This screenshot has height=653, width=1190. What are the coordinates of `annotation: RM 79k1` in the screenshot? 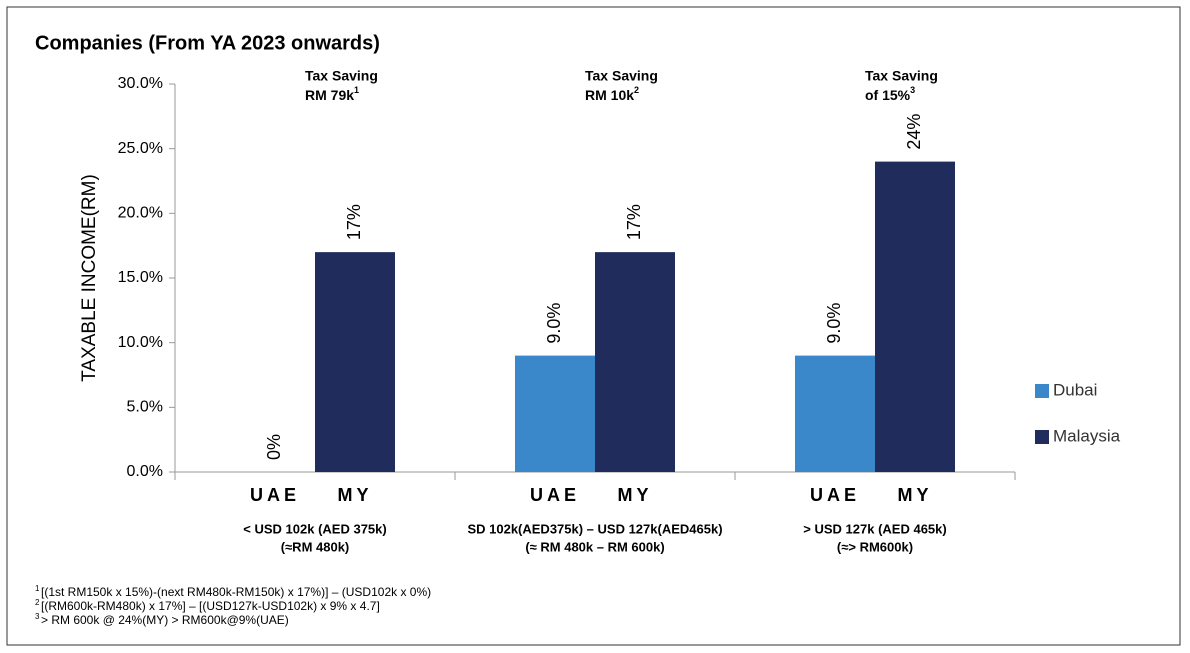 It's located at (332, 93).